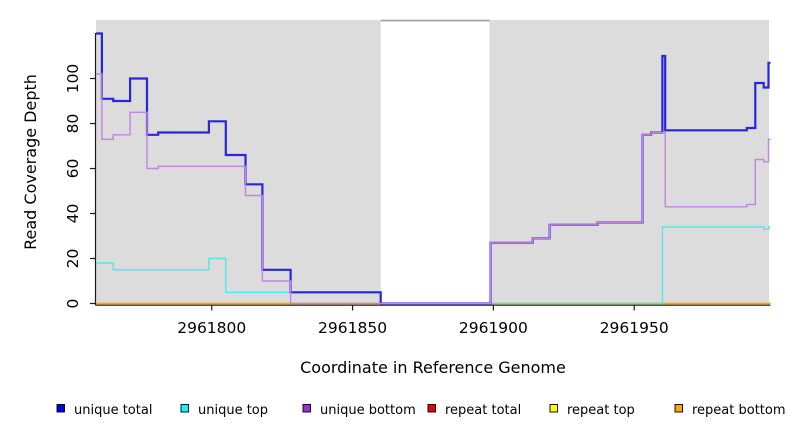 The height and width of the screenshot is (432, 792). I want to click on legend-label-repeat-top: repeat top, so click(601, 410).